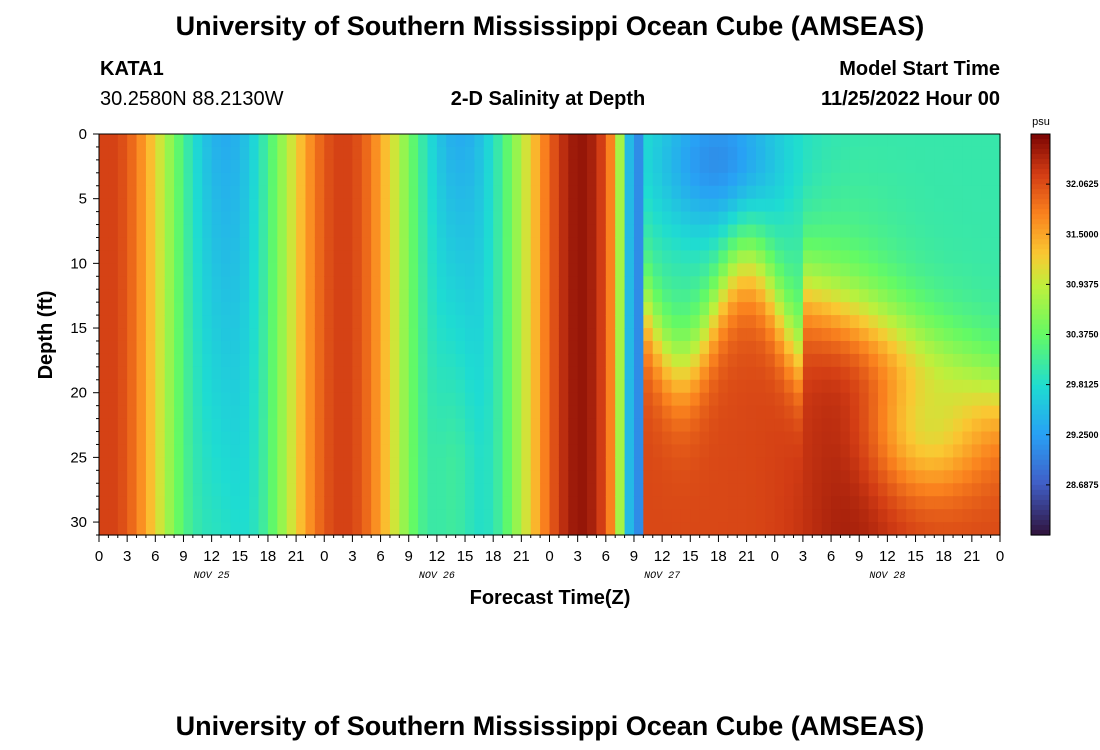 This screenshot has width=1100, height=750. I want to click on model-start-time: 11/25/2022 Hour 00, so click(910, 99).